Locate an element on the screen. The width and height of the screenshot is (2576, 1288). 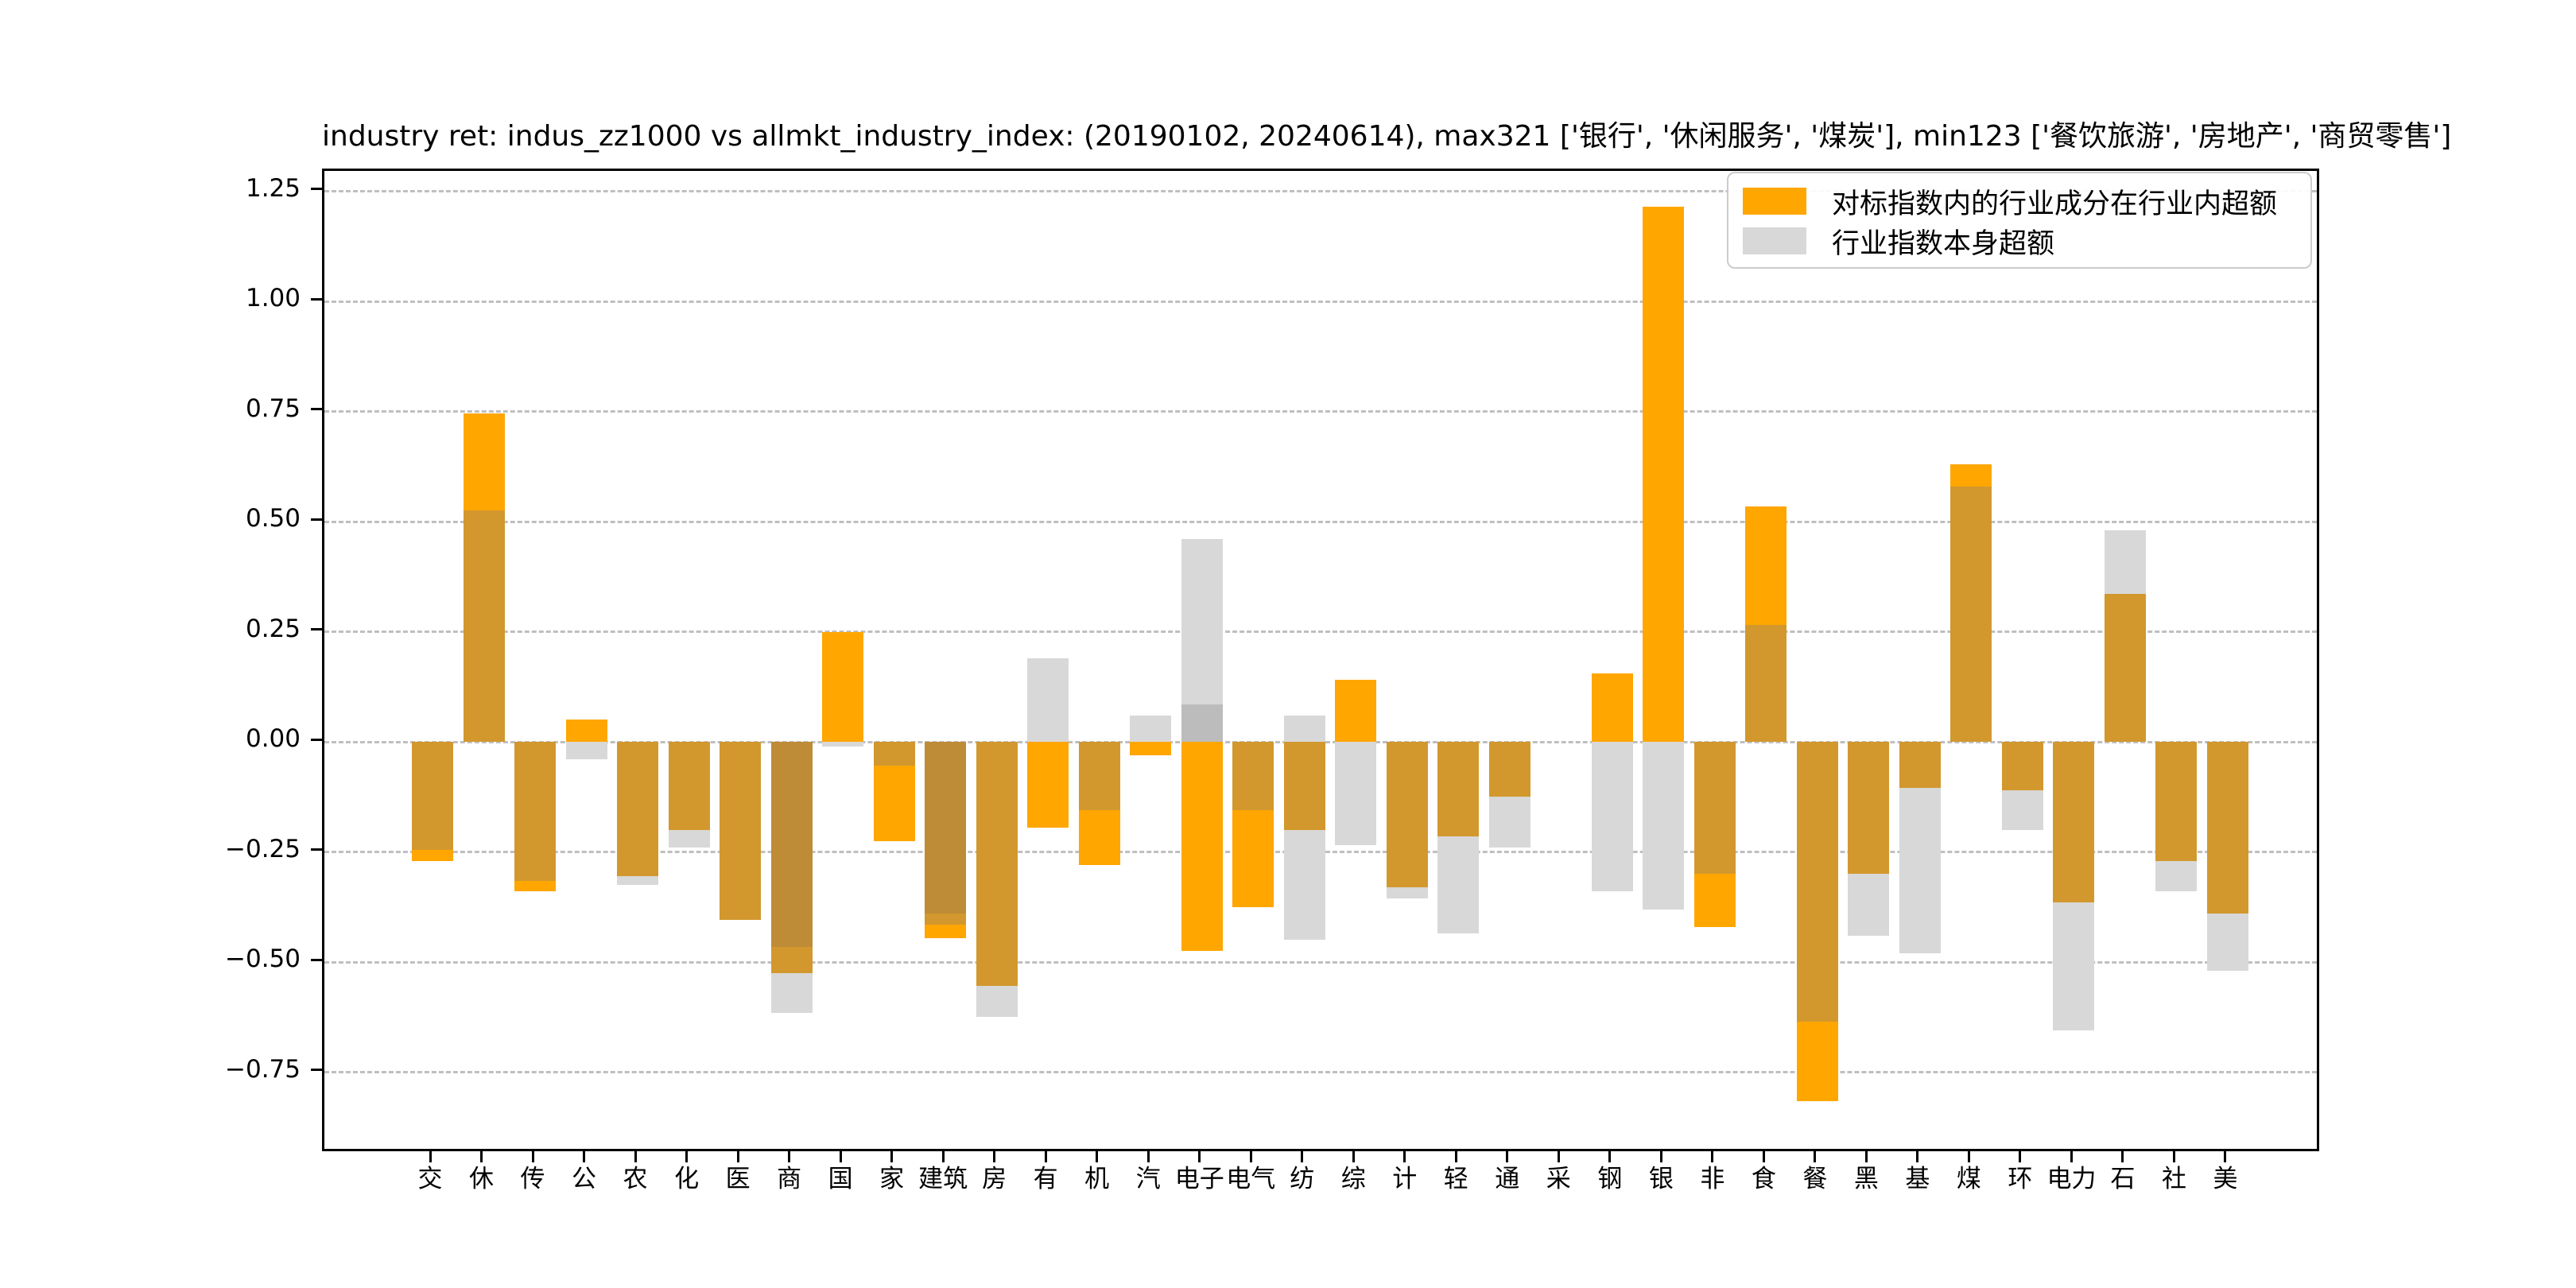
x-tick-label: 食 is located at coordinates (1763, 1179).